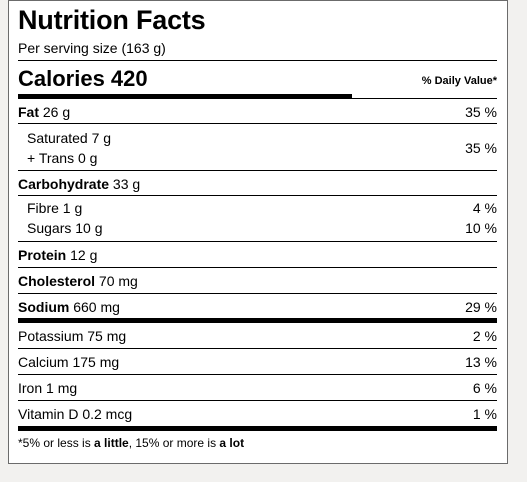 The image size is (527, 482). Describe the element at coordinates (55, 208) in the screenshot. I see `fibre-label: Fibre 1 g` at that location.